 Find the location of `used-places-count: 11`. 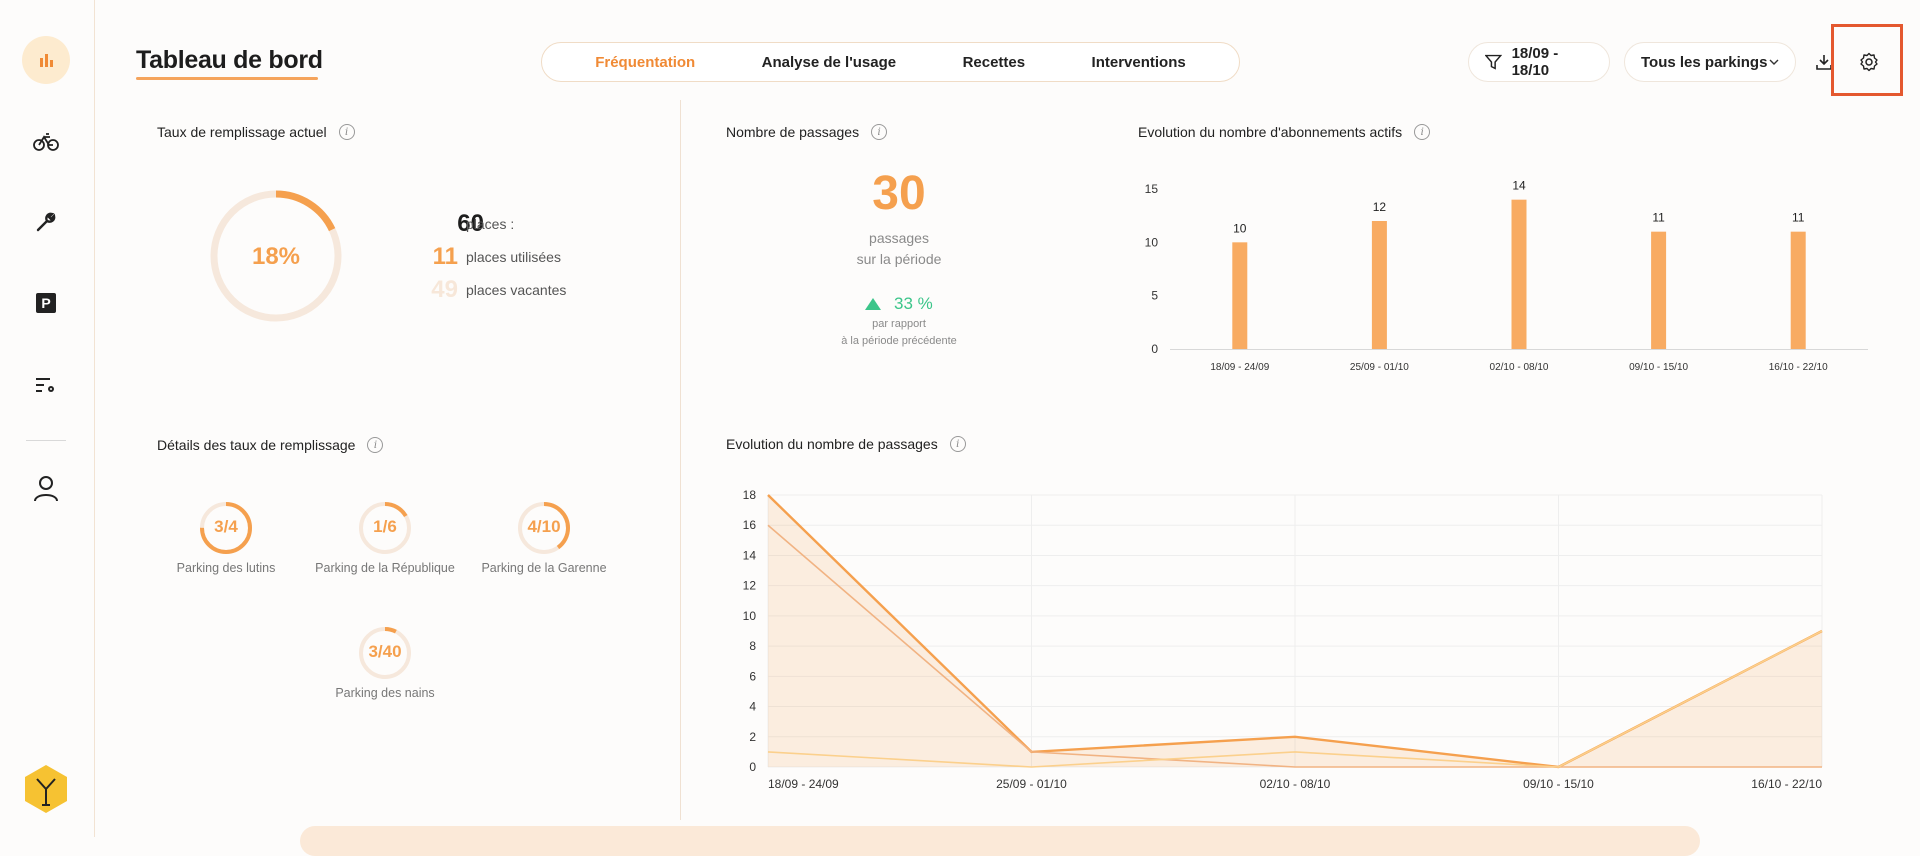

used-places-count: 11 is located at coordinates (445, 256).